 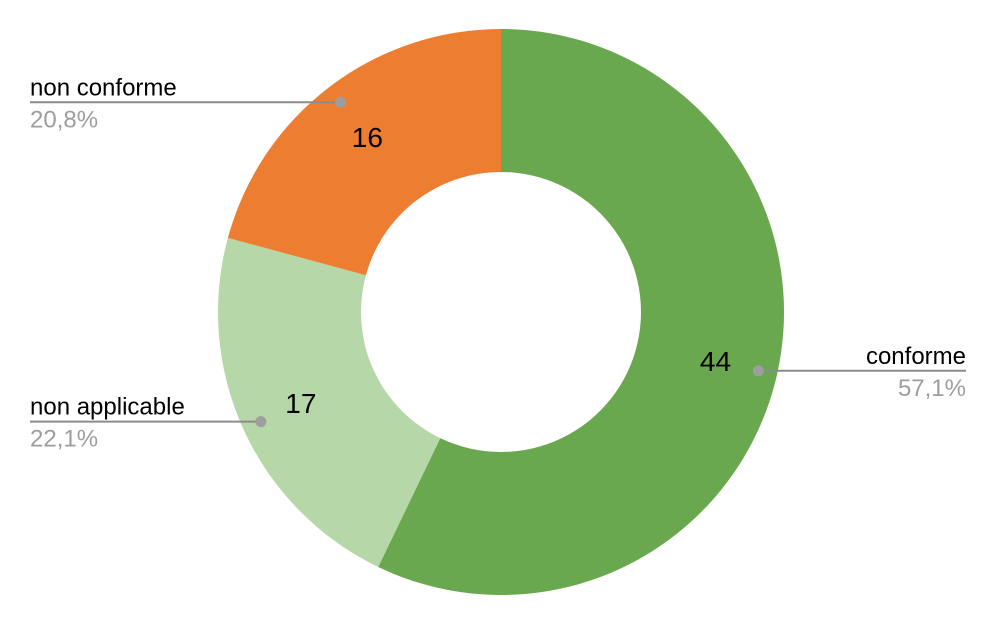 What do you see at coordinates (932, 388) in the screenshot?
I see `slice-percent-label-conforme: 57,1%` at bounding box center [932, 388].